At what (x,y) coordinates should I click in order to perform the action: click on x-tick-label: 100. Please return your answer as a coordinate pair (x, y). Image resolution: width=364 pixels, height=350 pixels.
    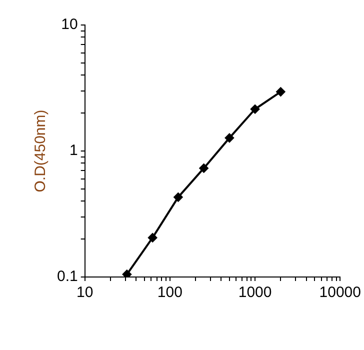
    Looking at the image, I should click on (169, 293).